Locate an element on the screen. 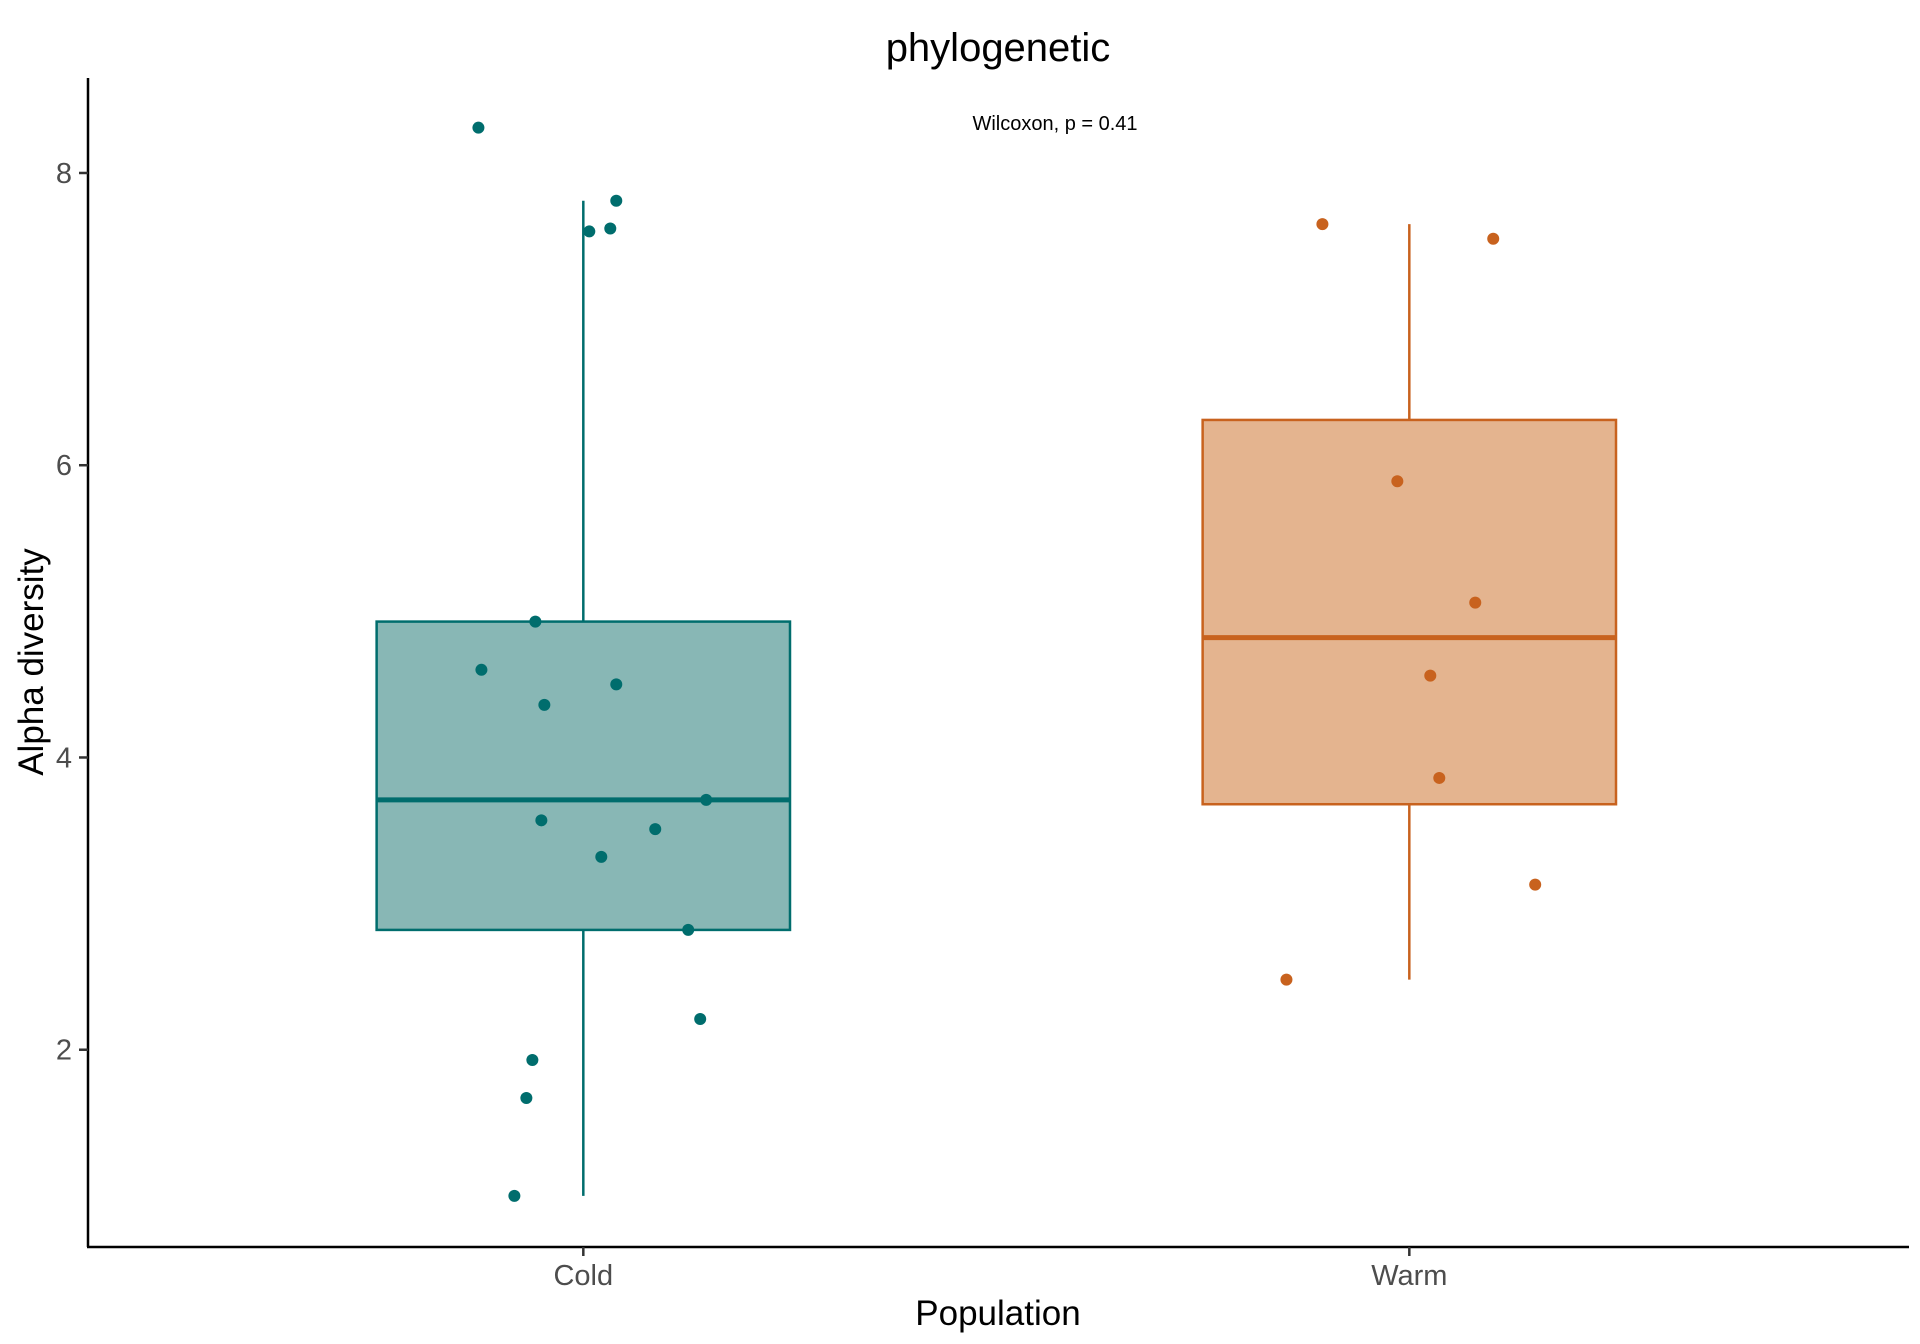 The height and width of the screenshot is (1344, 1920). y-tick-label-2: 2 is located at coordinates (64, 1051).